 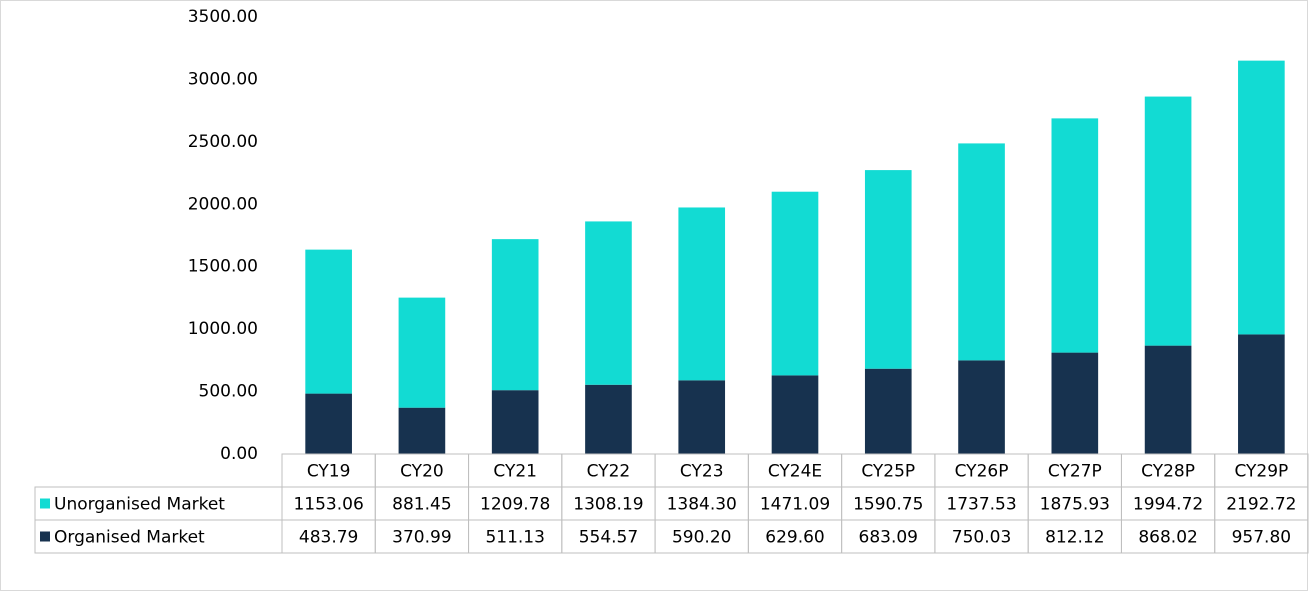 What do you see at coordinates (223, 142) in the screenshot?
I see `y-tick-label: 2500.00` at bounding box center [223, 142].